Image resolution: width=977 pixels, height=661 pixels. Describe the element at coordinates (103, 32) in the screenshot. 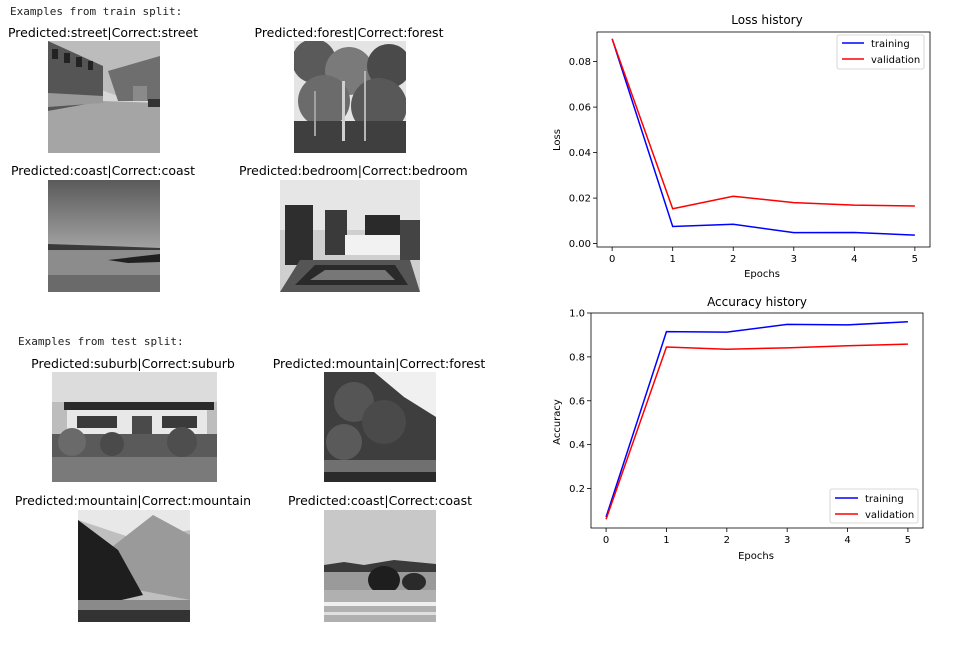

I see `train-caption-1: Predicted:street|Correct:street` at that location.